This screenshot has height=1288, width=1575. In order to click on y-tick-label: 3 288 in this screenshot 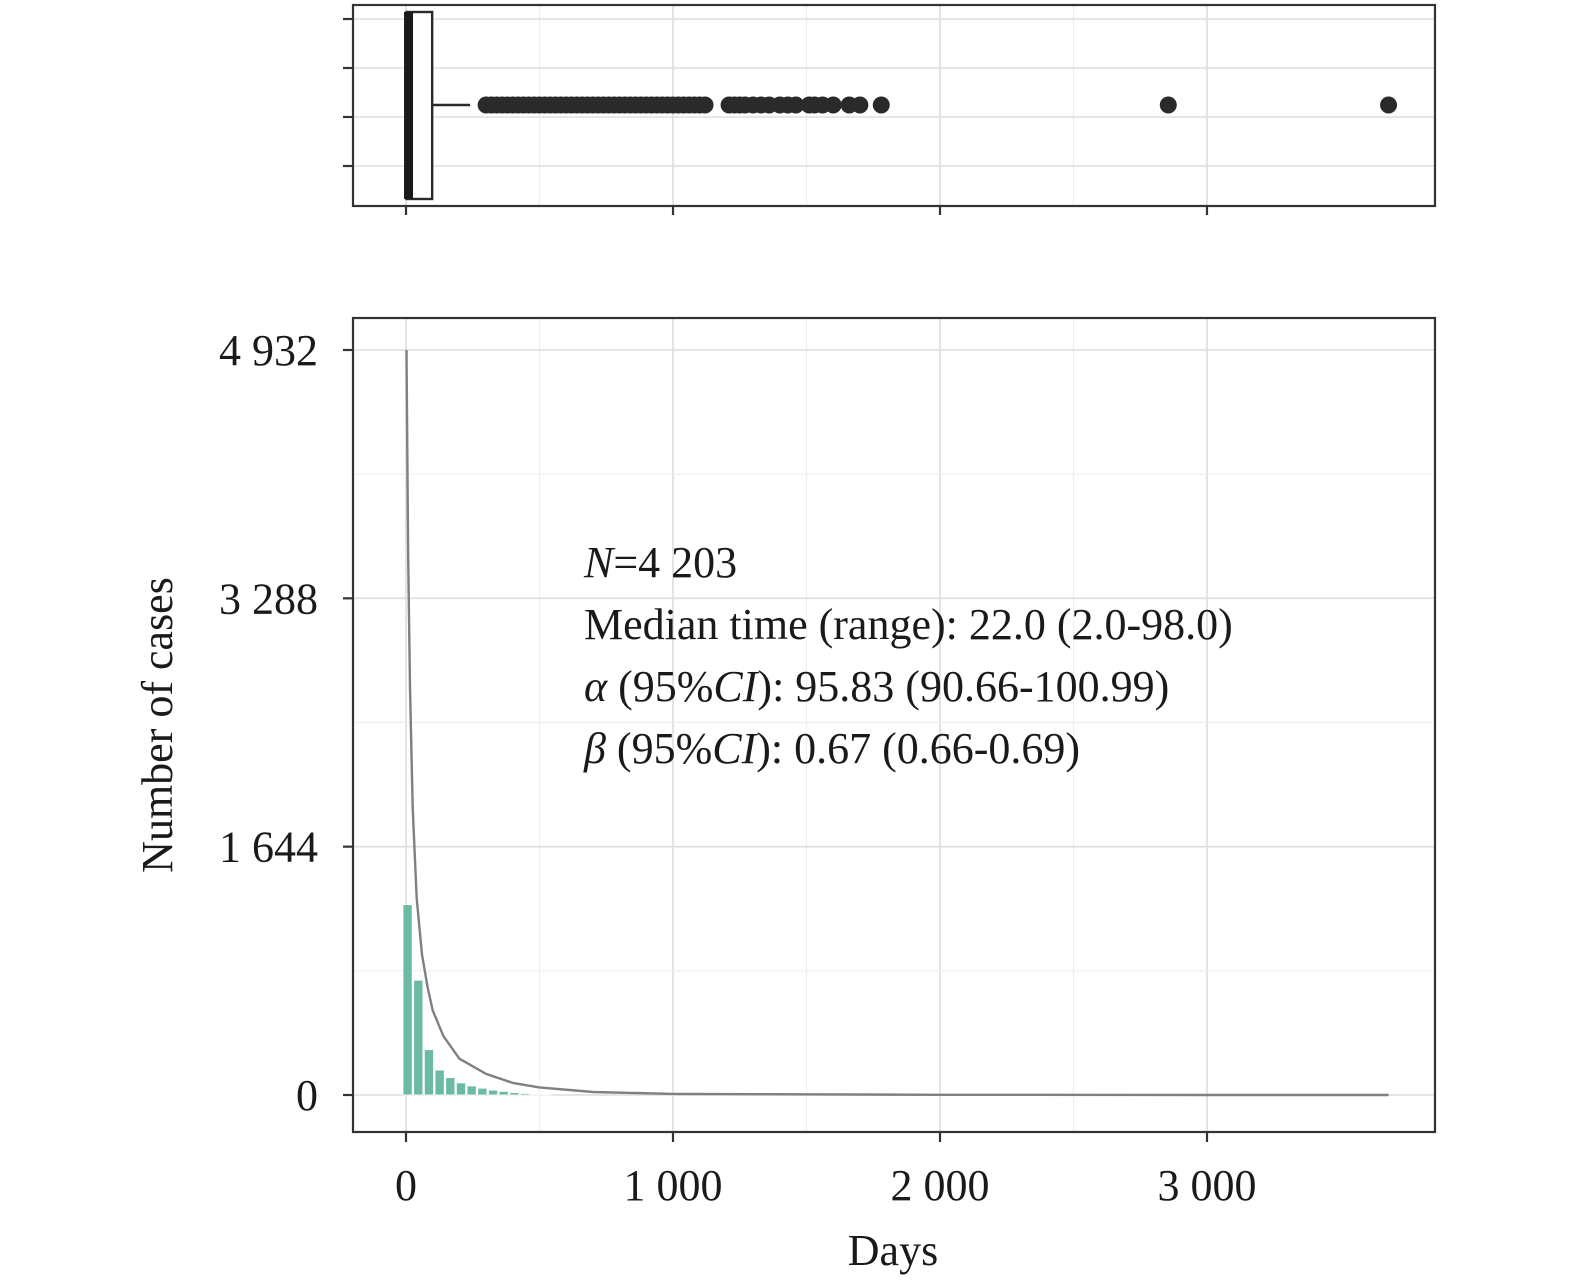, I will do `click(268, 598)`.